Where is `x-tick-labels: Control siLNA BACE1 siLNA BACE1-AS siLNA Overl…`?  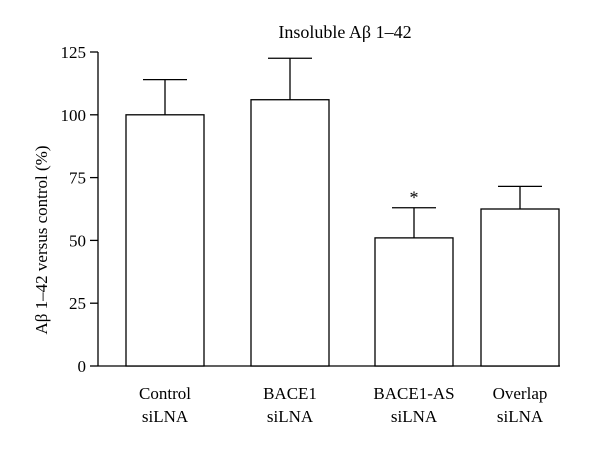 x-tick-labels: Control siLNA BACE1 siLNA BACE1-AS siLNA Overl… is located at coordinates (343, 405).